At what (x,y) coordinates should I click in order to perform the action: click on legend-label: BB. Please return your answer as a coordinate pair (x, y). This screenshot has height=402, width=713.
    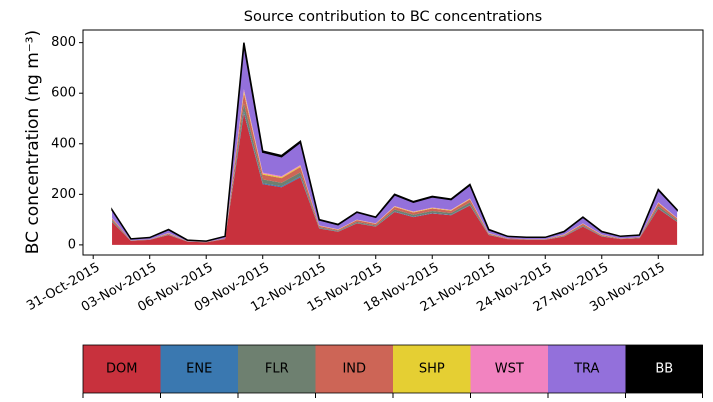
    Looking at the image, I should click on (664, 369).